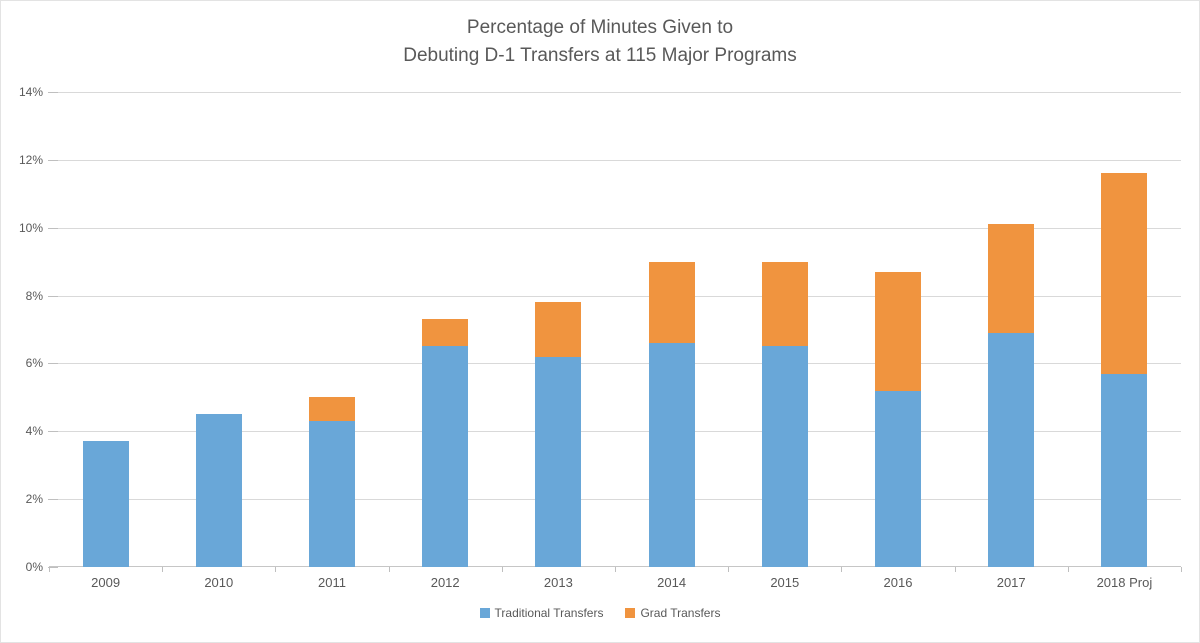 The image size is (1200, 643). I want to click on bar-segment-grad-2011, so click(332, 409).